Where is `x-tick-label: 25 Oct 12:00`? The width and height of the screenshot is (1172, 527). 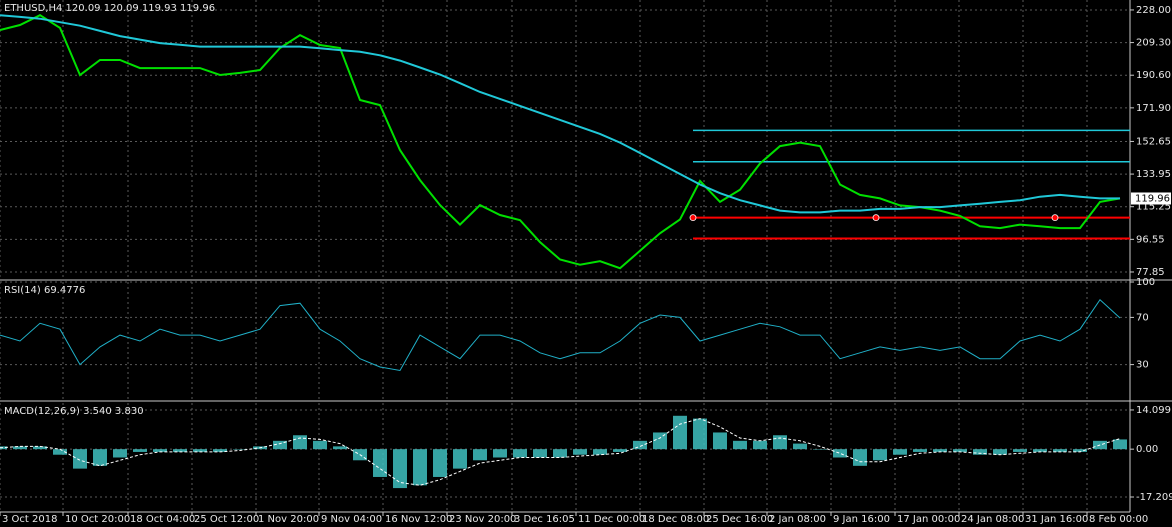 x-tick-label: 25 Oct 12:00 is located at coordinates (226, 519).